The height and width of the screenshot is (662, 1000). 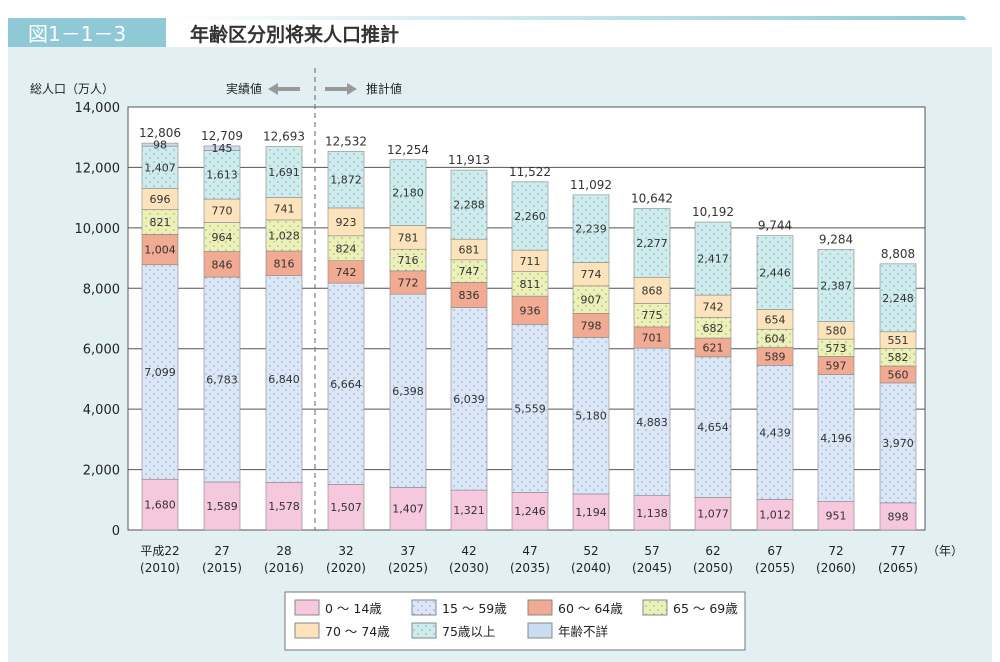 I want to click on data-label: 2,387, so click(x=836, y=286).